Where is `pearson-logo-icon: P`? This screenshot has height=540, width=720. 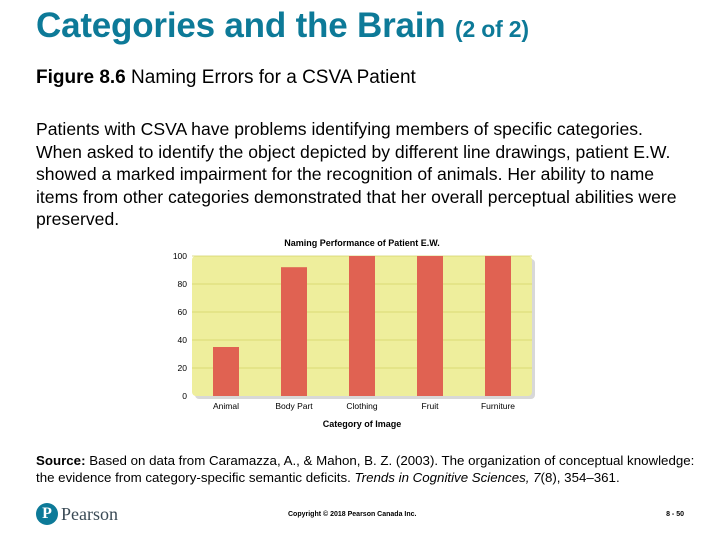 pearson-logo-icon: P is located at coordinates (47, 514).